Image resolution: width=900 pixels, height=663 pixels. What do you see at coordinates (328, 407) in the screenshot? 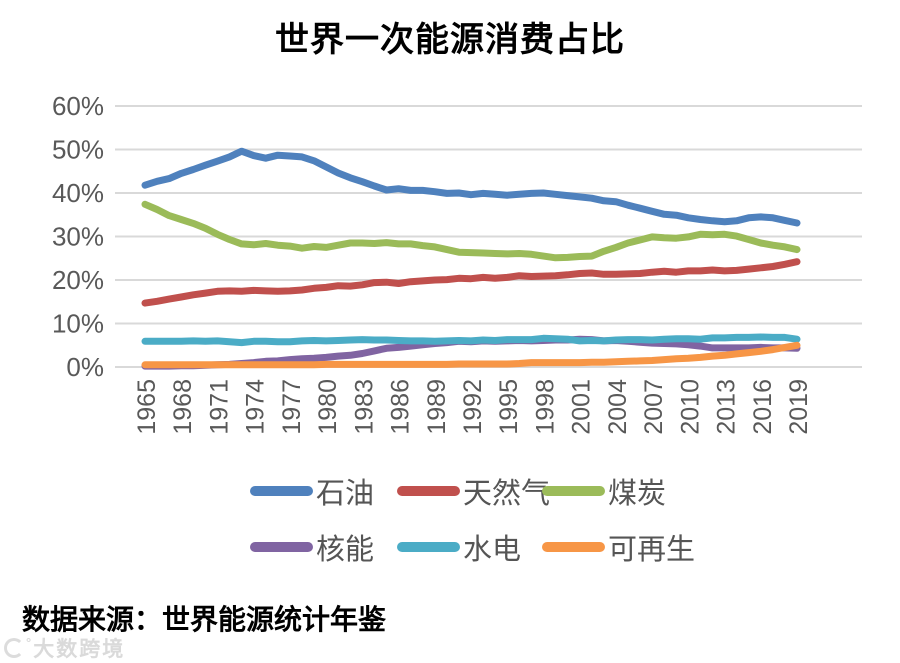
I see `x-tick-label: 1980` at bounding box center [328, 407].